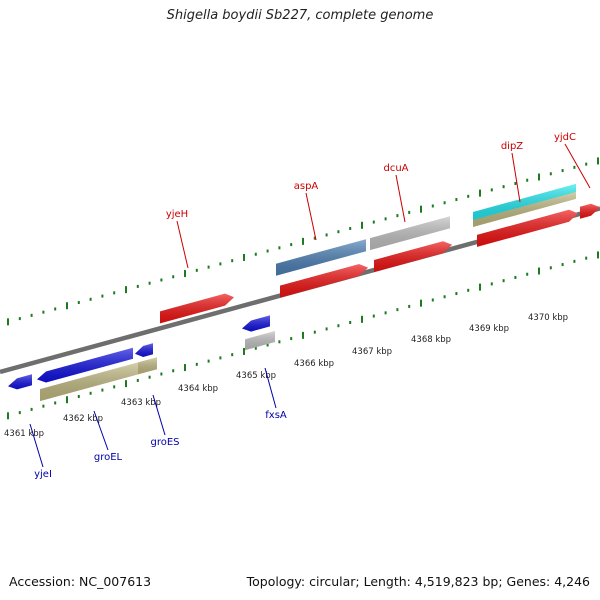  I want to click on track-dcuA-gray-shade, so click(410, 233).